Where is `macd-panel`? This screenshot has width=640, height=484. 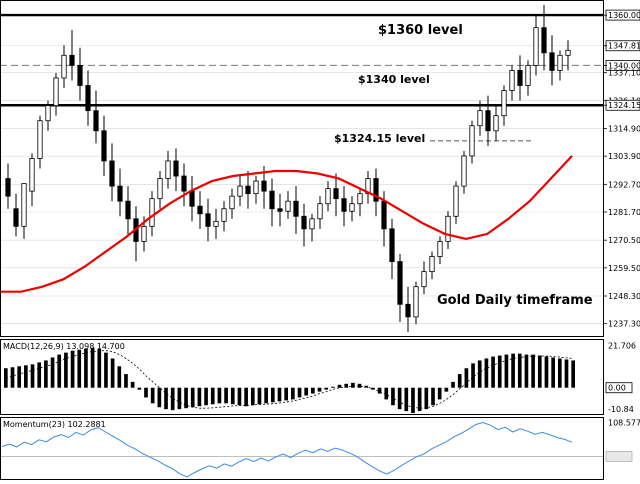 macd-panel is located at coordinates (289, 380).